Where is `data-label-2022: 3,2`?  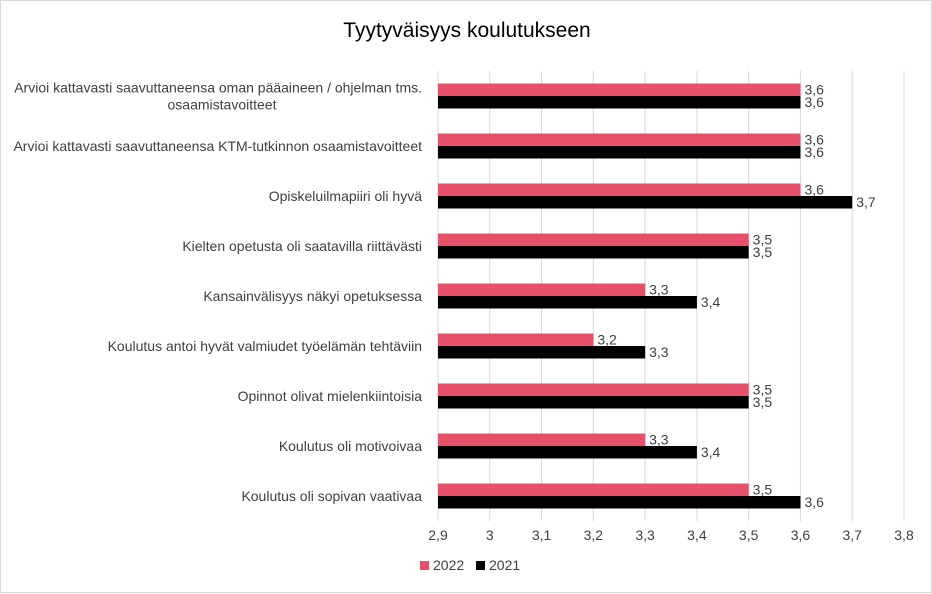
data-label-2022: 3,2 is located at coordinates (607, 340).